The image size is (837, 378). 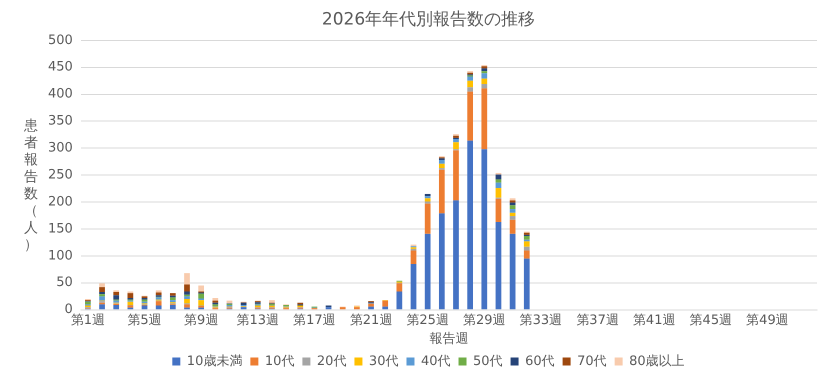 What do you see at coordinates (592, 361) in the screenshot?
I see `legend-label: 70代` at bounding box center [592, 361].